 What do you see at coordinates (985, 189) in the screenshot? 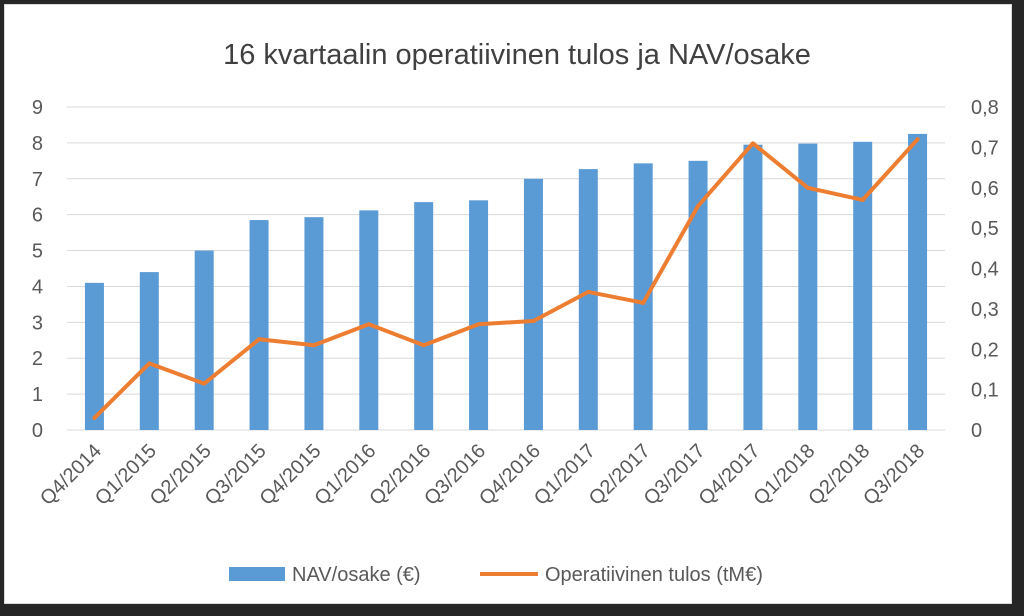
I see `y-right-tick-label: 0,6` at bounding box center [985, 189].